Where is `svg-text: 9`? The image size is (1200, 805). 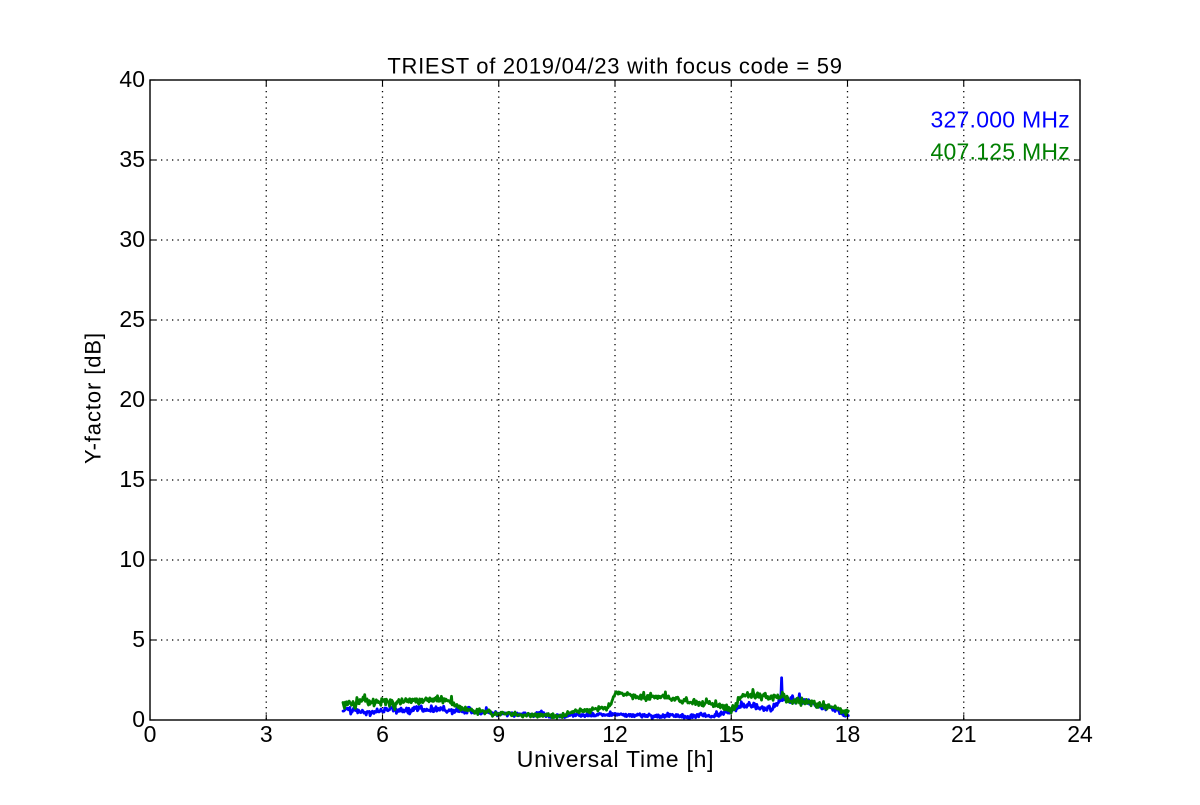 svg-text: 9 is located at coordinates (498, 734).